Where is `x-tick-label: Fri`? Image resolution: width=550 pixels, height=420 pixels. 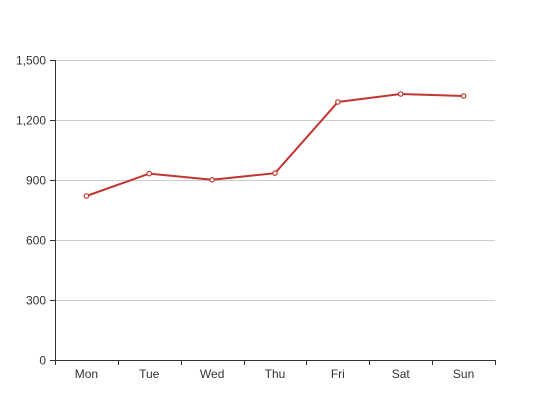
x-tick-label: Fri is located at coordinates (338, 374).